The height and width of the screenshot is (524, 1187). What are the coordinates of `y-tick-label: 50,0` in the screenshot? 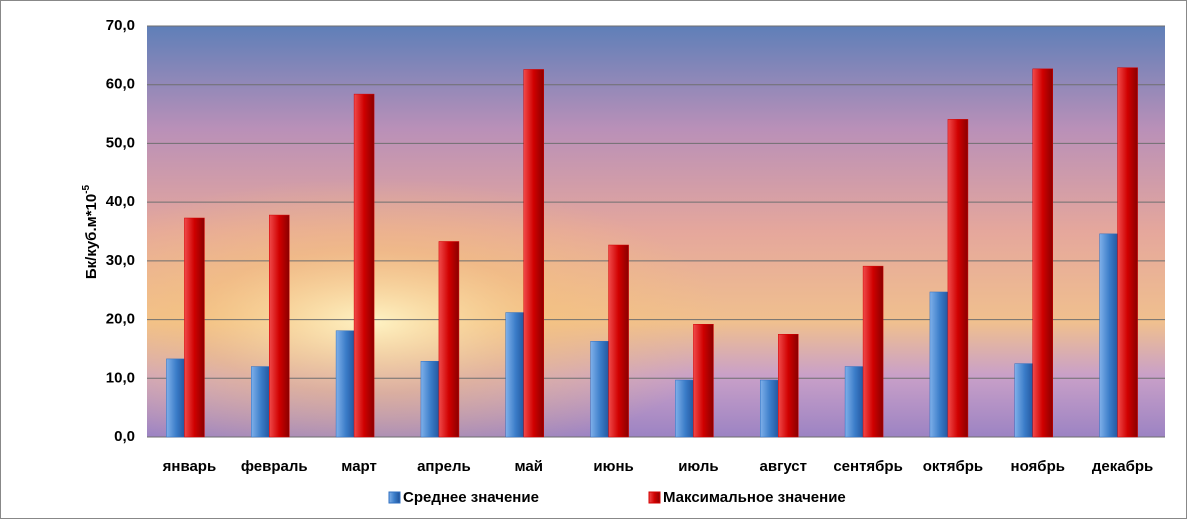 It's located at (120, 142).